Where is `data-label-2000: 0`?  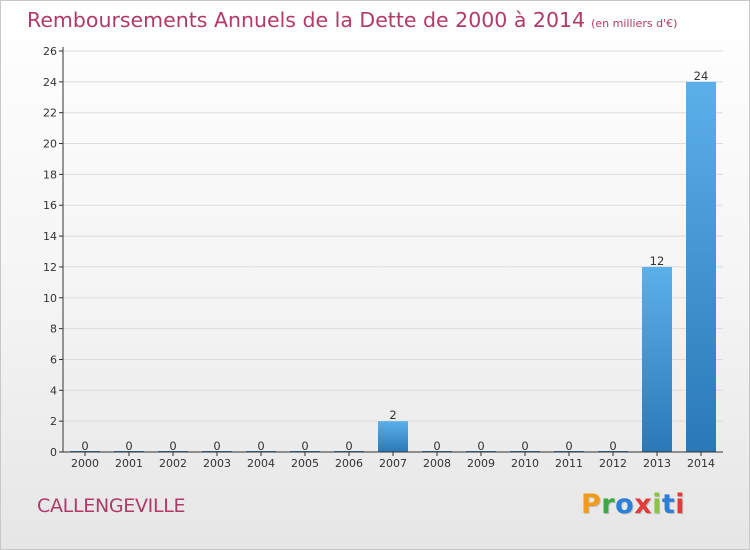
data-label-2000: 0 is located at coordinates (84, 446).